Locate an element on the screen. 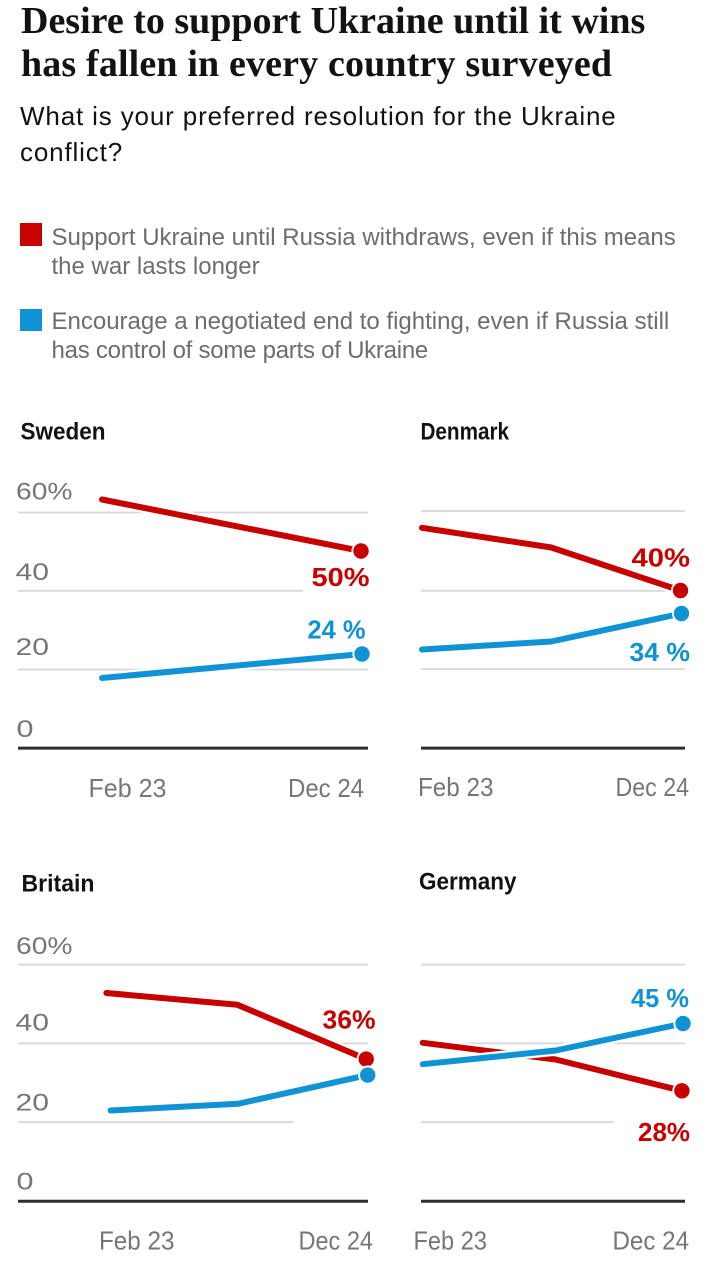 The height and width of the screenshot is (1280, 717). svg-text: Denmark is located at coordinates (465, 432).